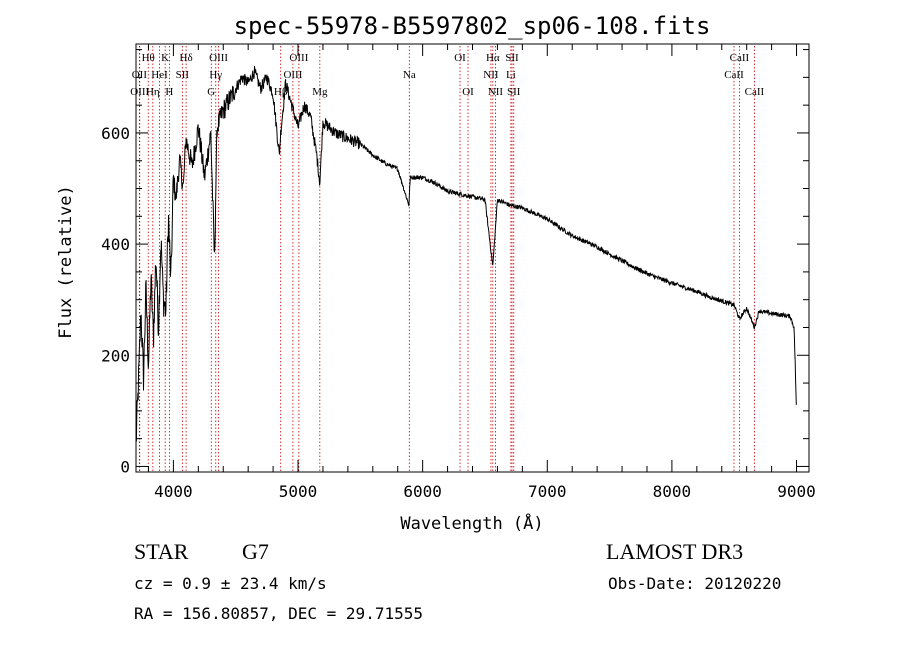 The image size is (900, 649). Describe the element at coordinates (139, 92) in the screenshot. I see `line-label-2: OIII` at that location.